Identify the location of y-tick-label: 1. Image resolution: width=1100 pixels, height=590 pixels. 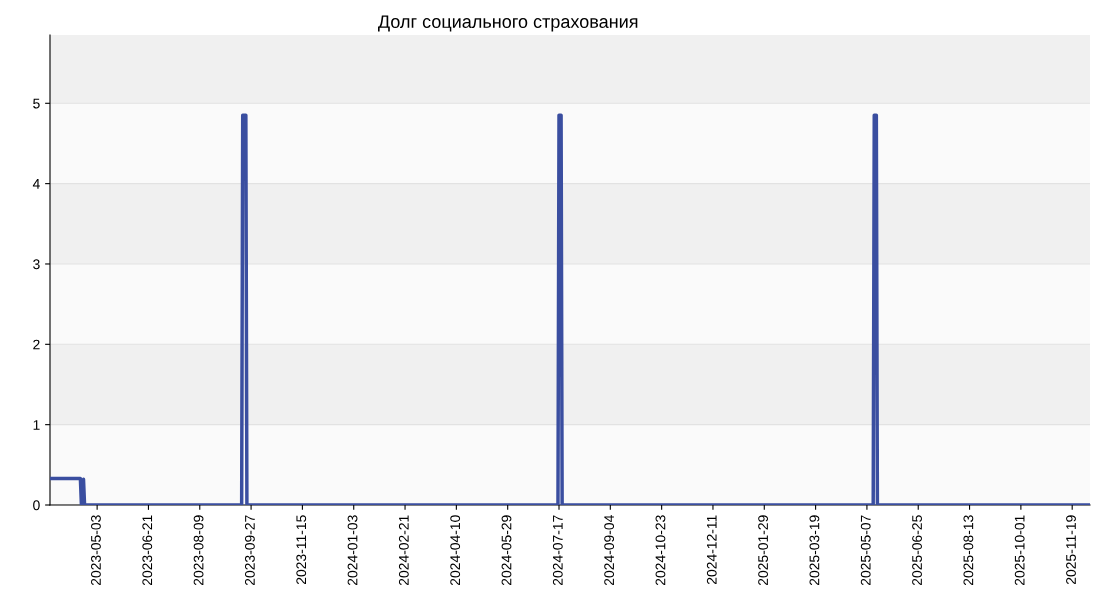
(36, 425).